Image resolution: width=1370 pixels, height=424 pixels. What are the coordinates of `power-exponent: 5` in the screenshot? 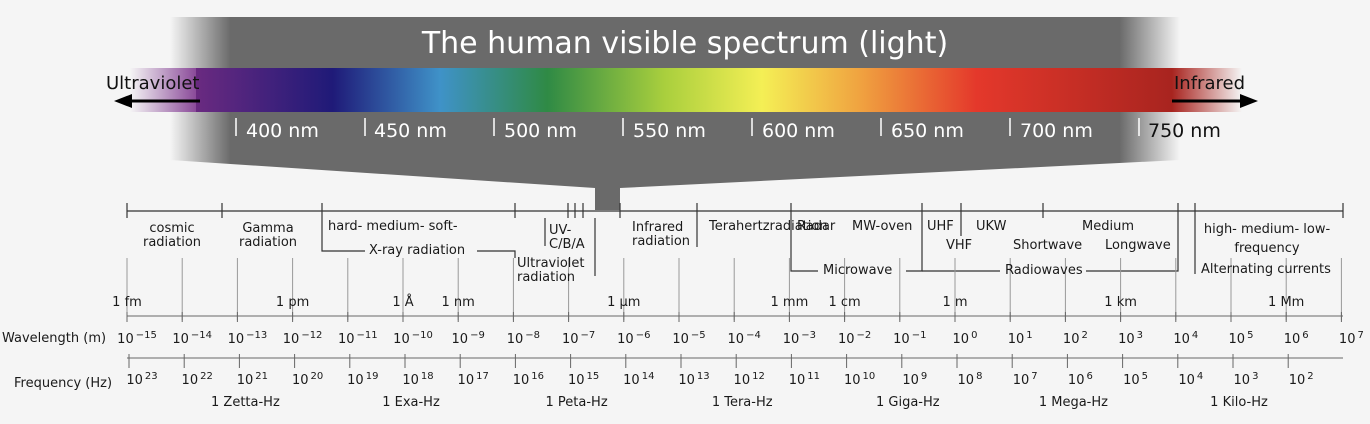 It's located at (1250, 335).